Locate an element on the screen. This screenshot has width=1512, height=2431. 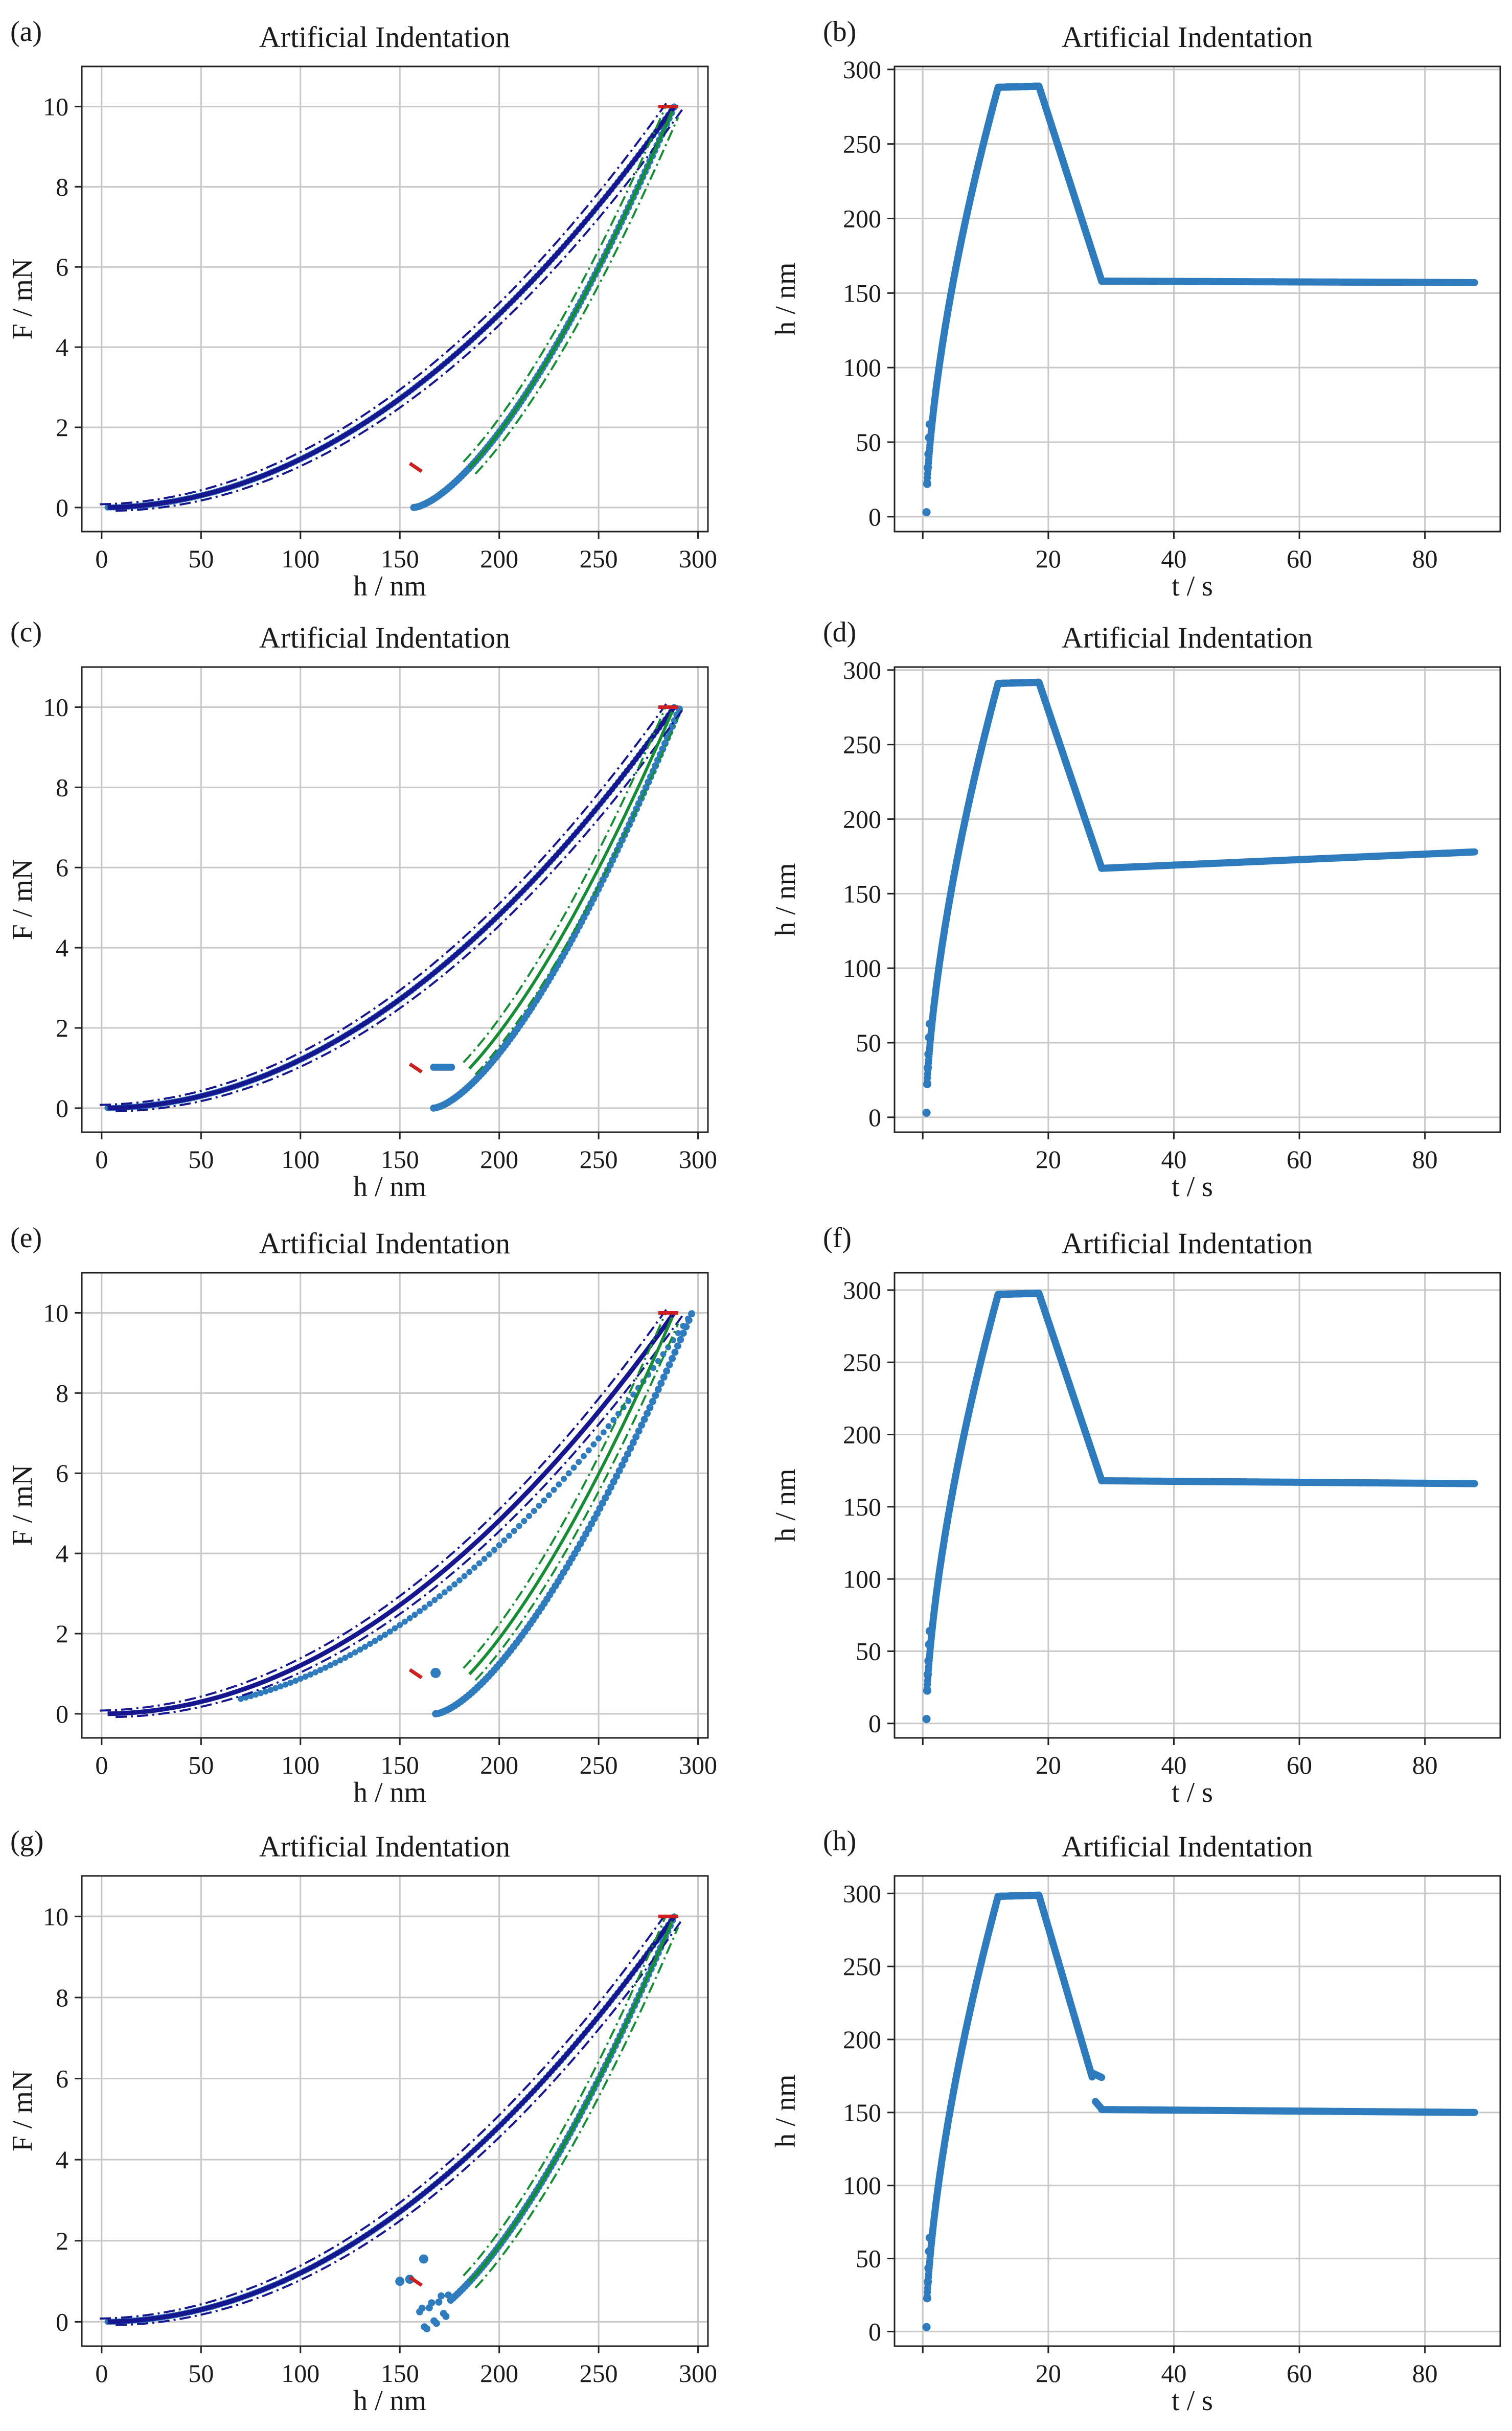
x-tick-label: 300 is located at coordinates (698, 1765).